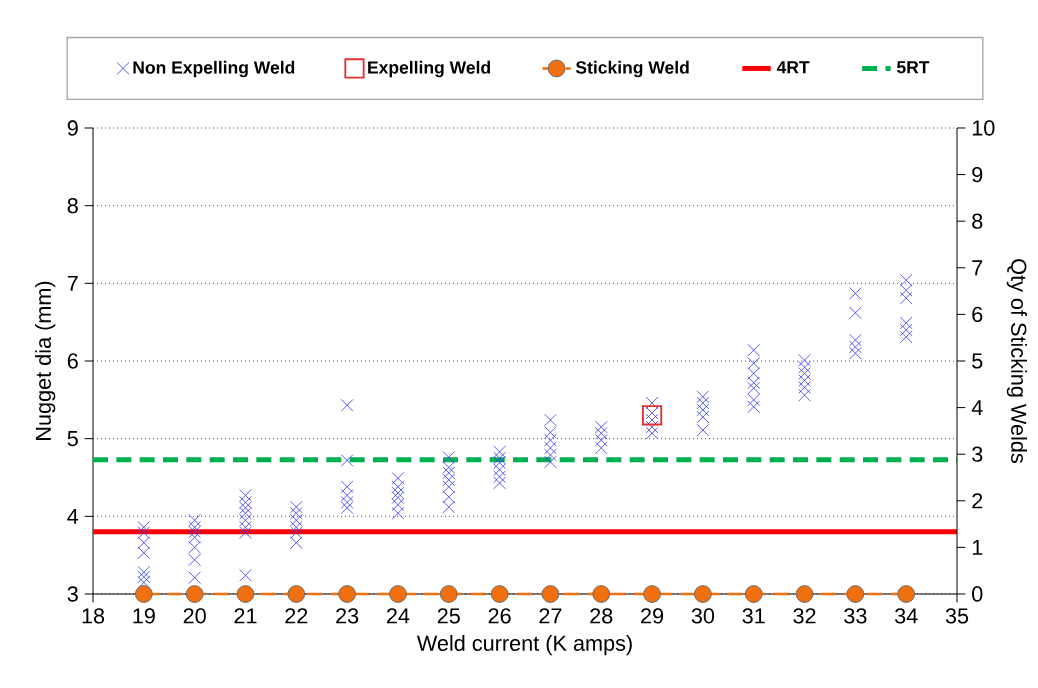  I want to click on x-tick-label: 26, so click(499, 616).